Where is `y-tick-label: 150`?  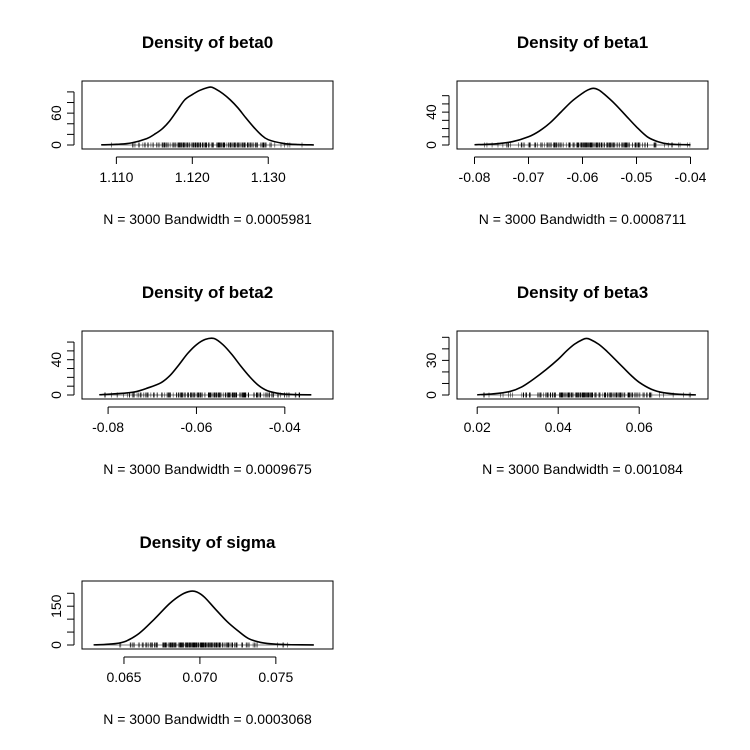 y-tick-label: 150 is located at coordinates (56, 606).